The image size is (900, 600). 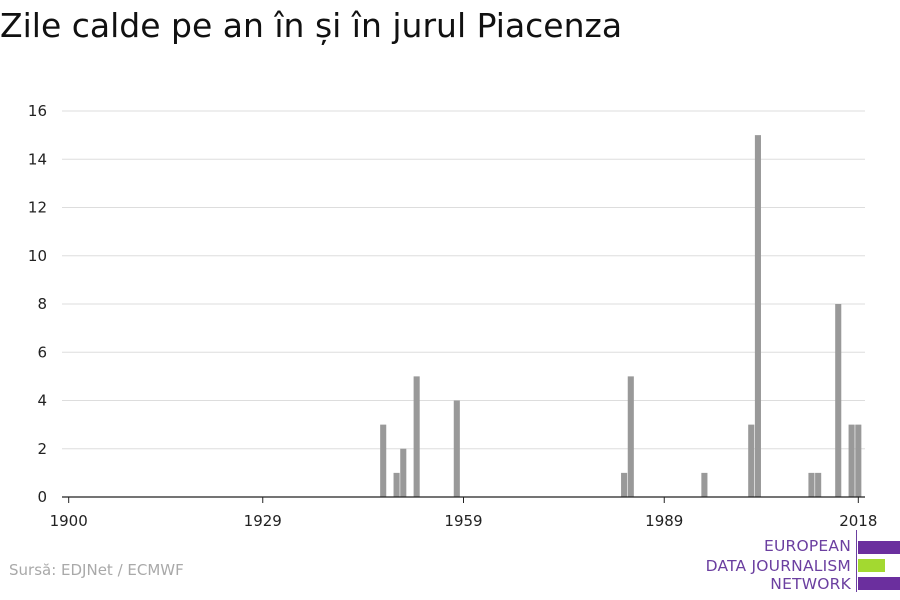 What do you see at coordinates (858, 521) in the screenshot?
I see `x-tick-label-2018: 2018` at bounding box center [858, 521].